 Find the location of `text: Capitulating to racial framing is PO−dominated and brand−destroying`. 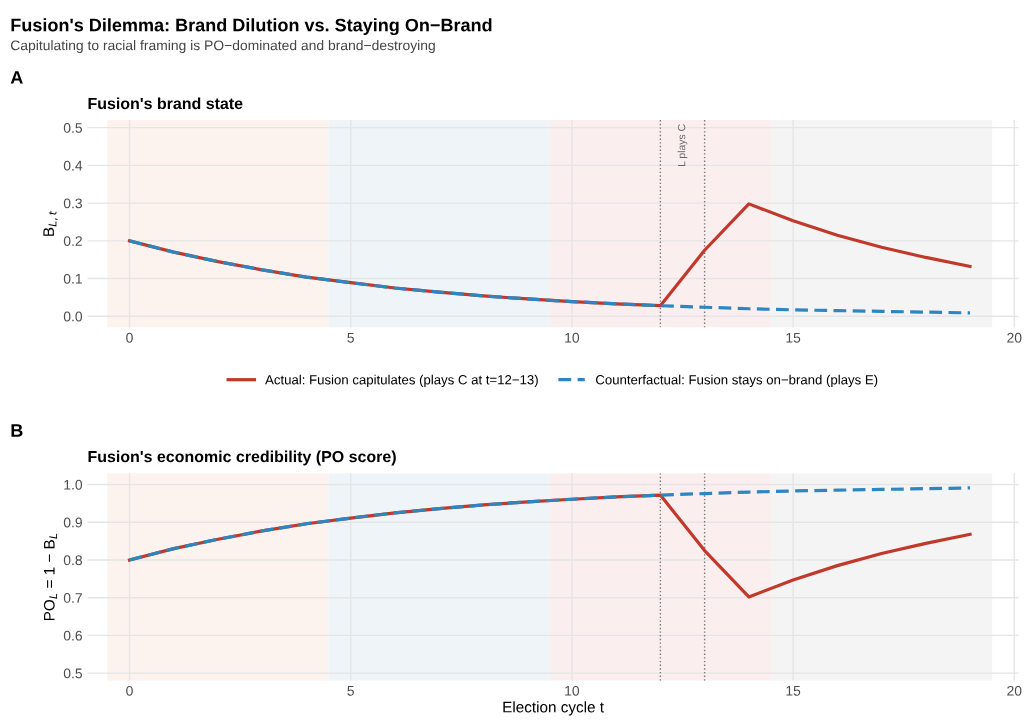

text: Capitulating to racial framing is PO−dominated and brand−destroying is located at coordinates (223, 46).